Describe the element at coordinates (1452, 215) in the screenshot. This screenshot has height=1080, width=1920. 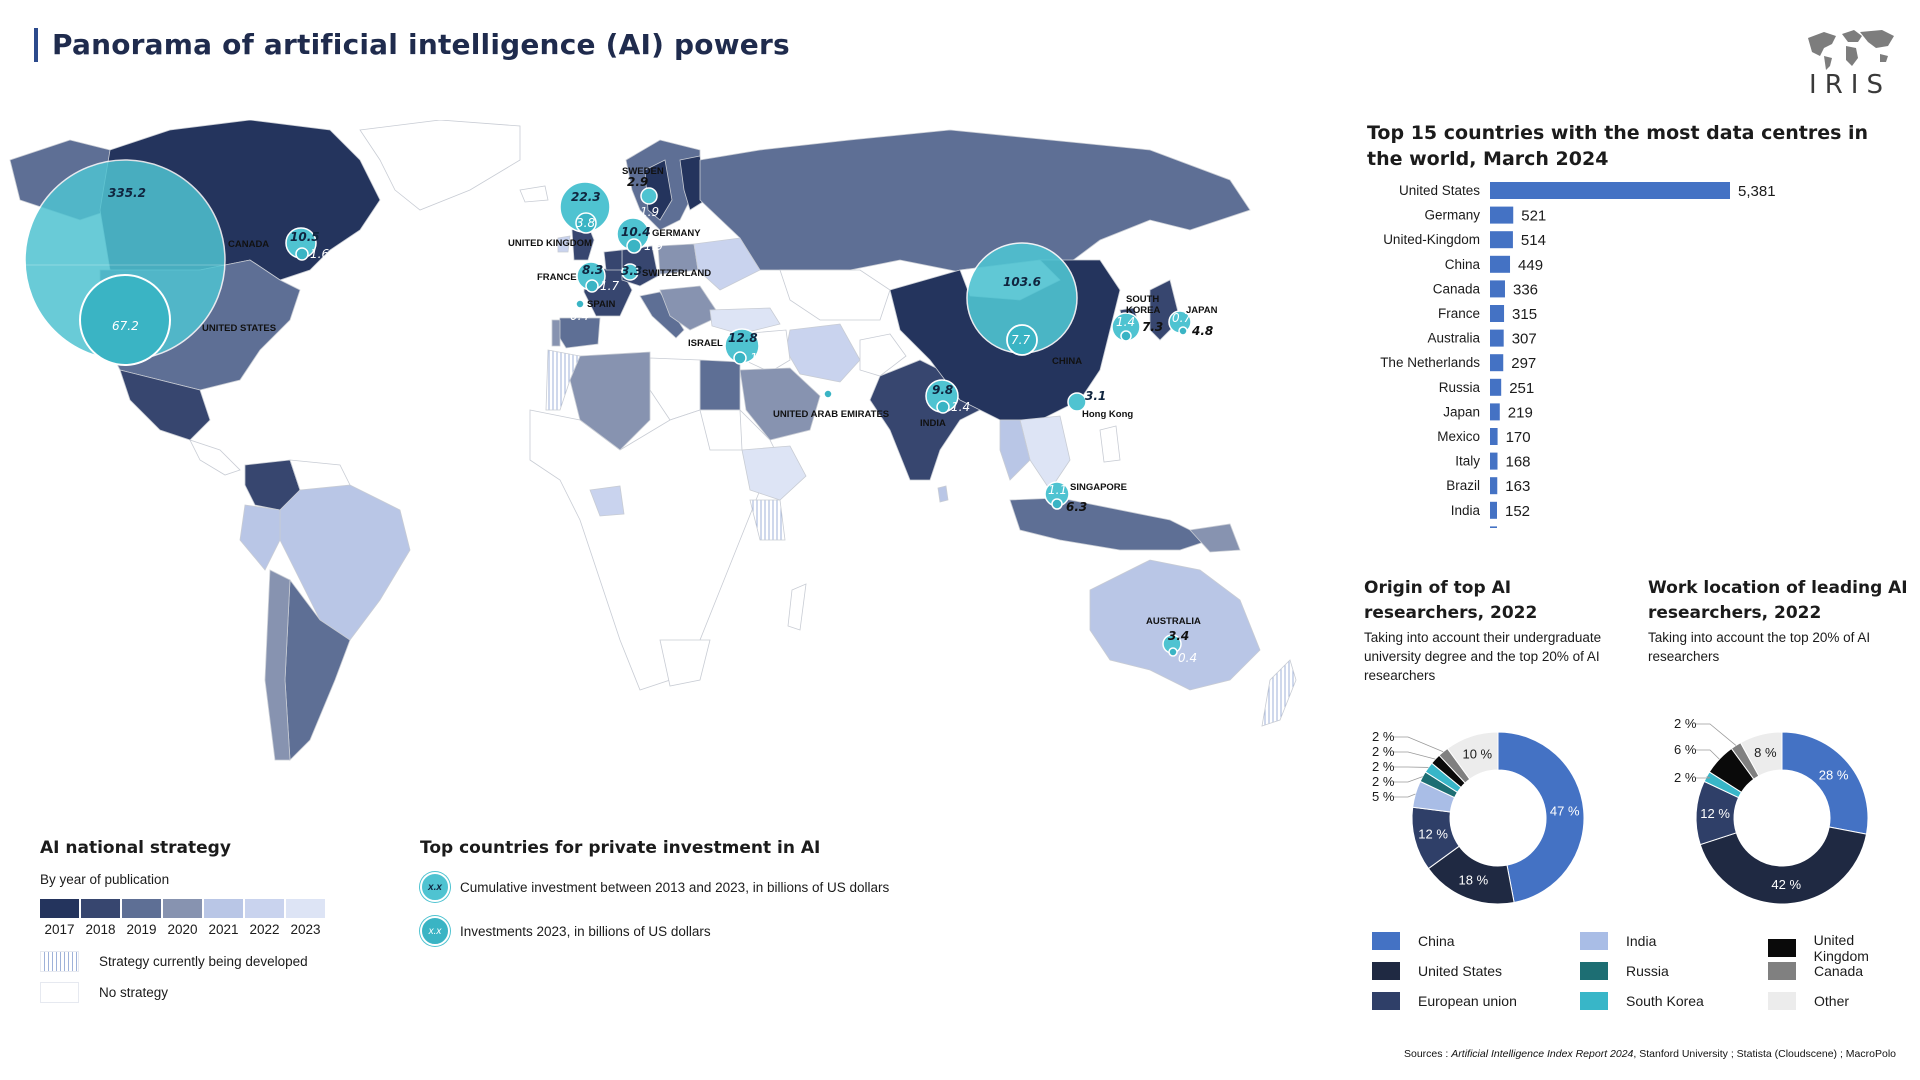
I see `bar-label-germany: Germany` at that location.